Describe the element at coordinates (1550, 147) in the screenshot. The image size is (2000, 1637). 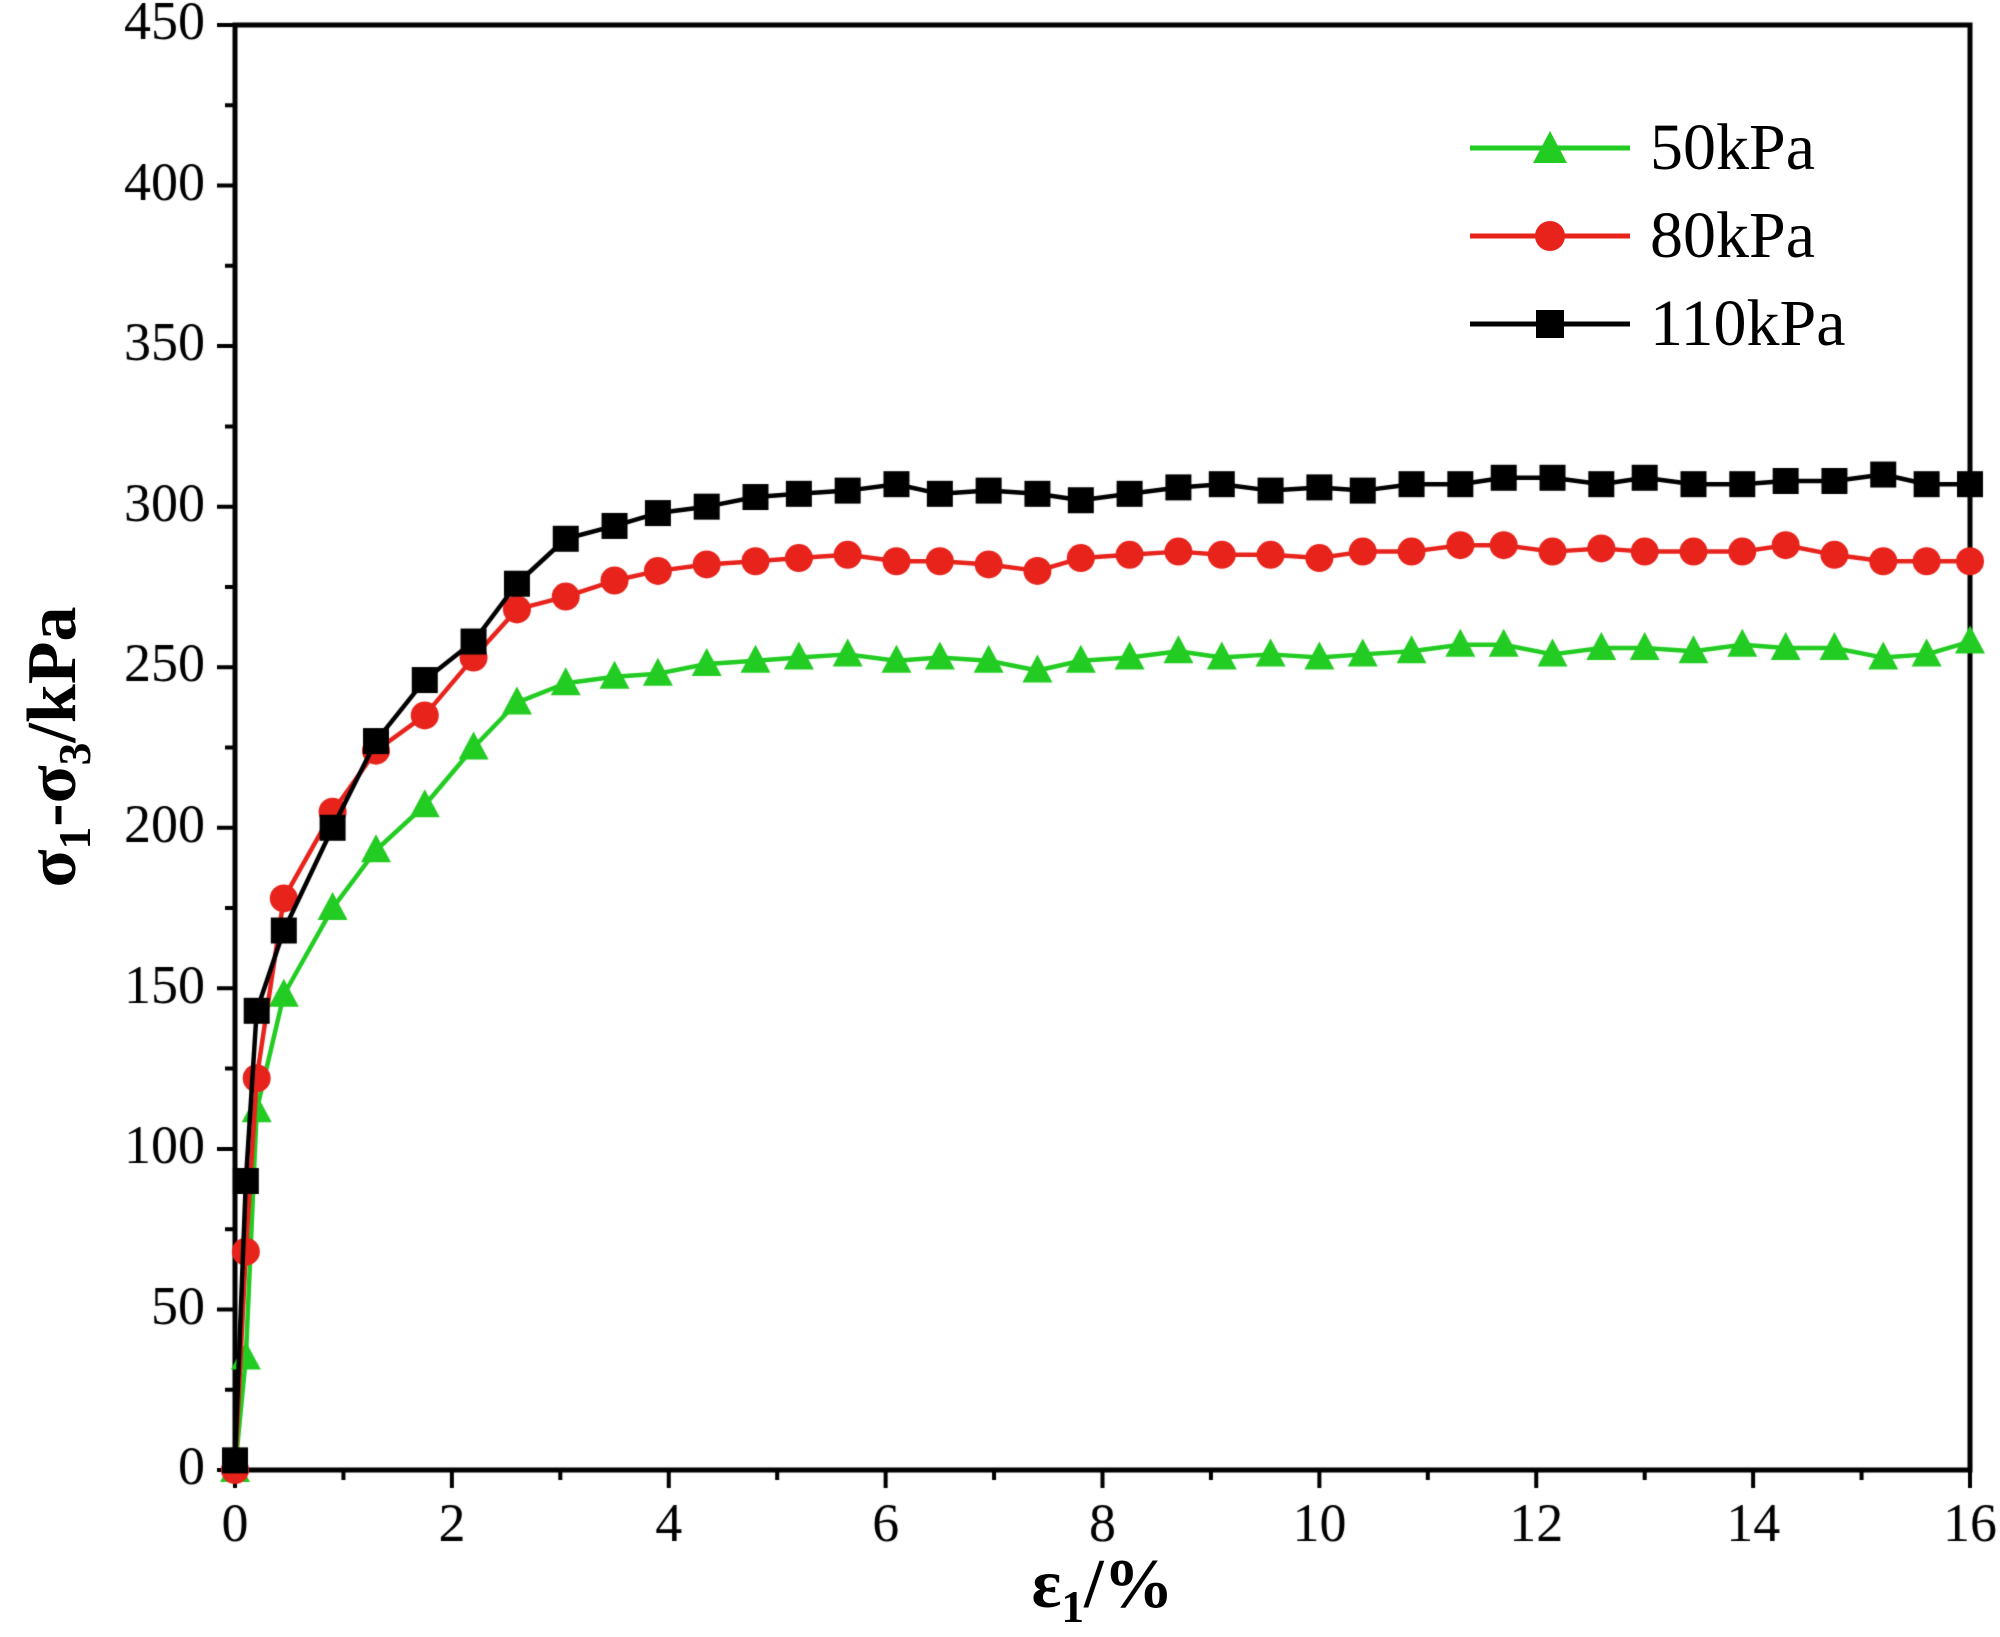
I see `triangle-marker-icon` at that location.